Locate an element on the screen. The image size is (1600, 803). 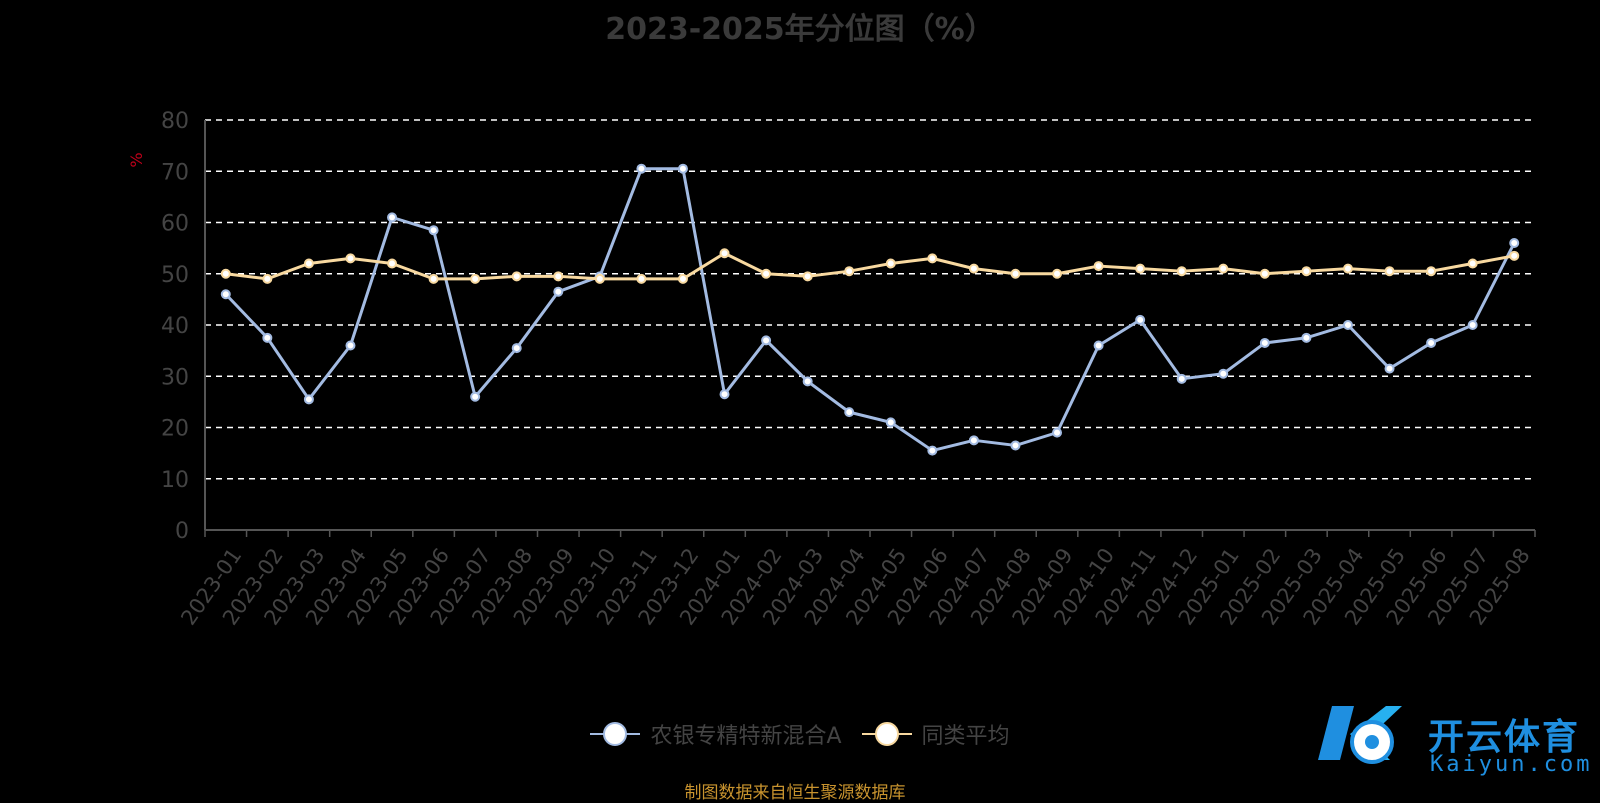
y-tick-label: 10 is located at coordinates (175, 480).